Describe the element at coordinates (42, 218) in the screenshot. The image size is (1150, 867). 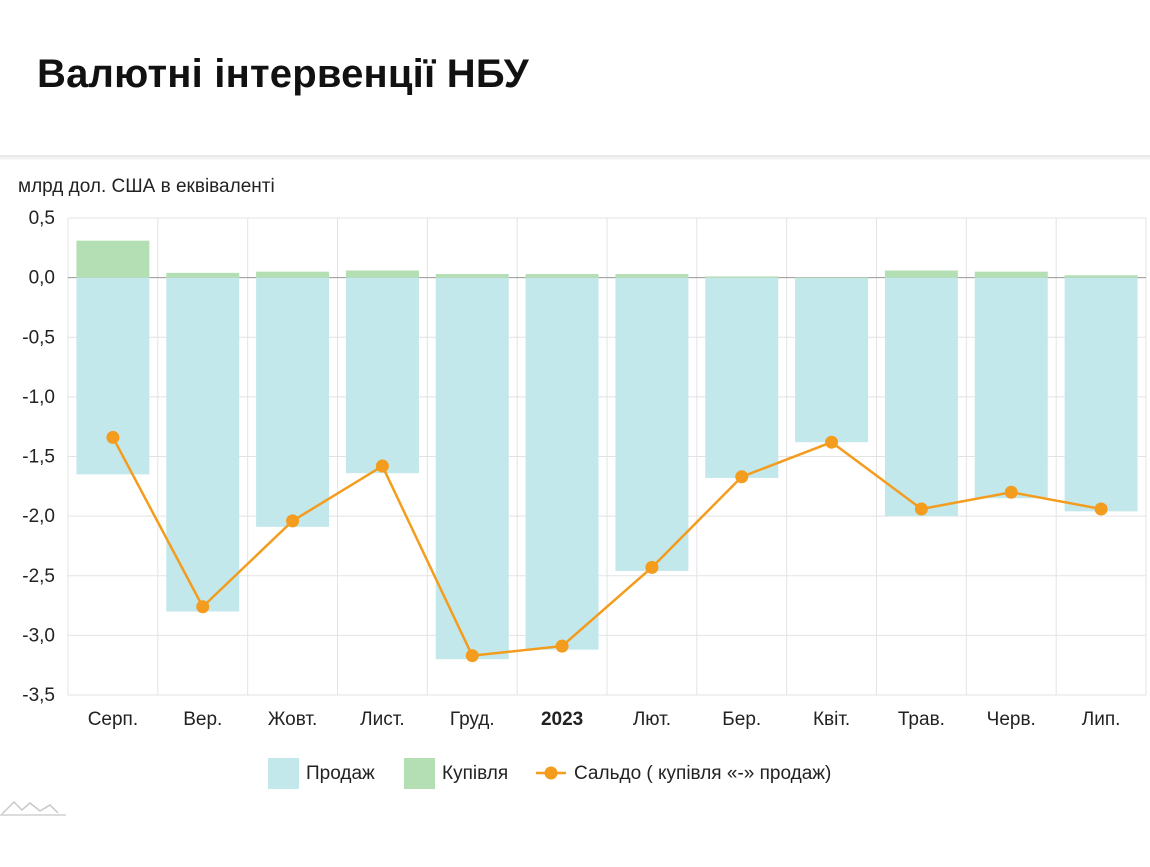
I see `y-tick-label: 0,5` at that location.